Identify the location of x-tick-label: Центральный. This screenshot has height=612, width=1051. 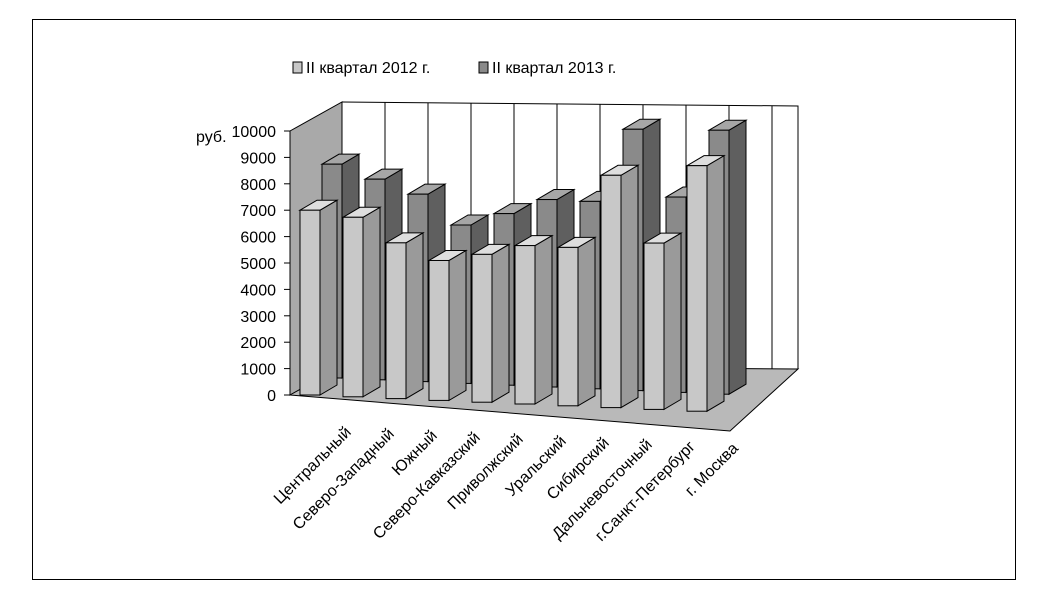
(313, 466).